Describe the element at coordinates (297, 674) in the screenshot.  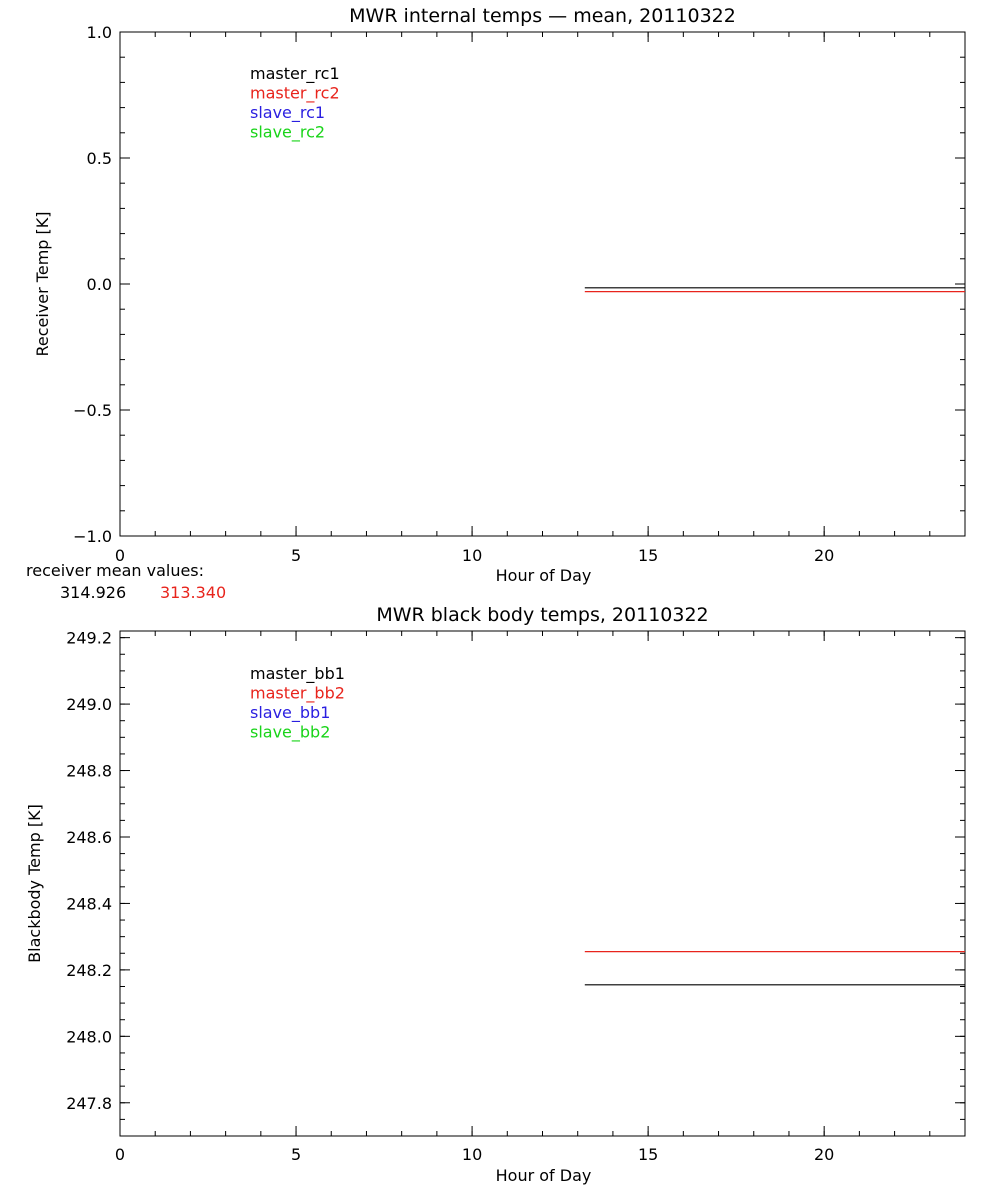
I see `legend-entry-master-bb1: master_bb1` at that location.